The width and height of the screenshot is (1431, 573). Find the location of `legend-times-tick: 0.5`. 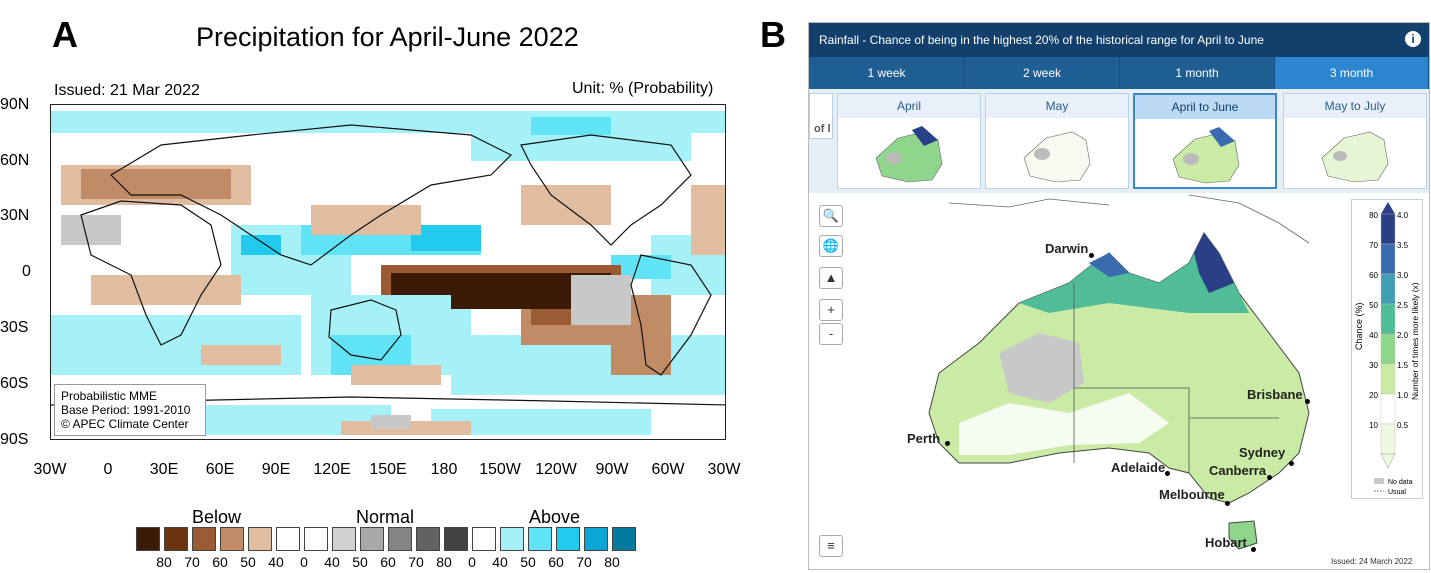

legend-times-tick: 0.5 is located at coordinates (1403, 425).